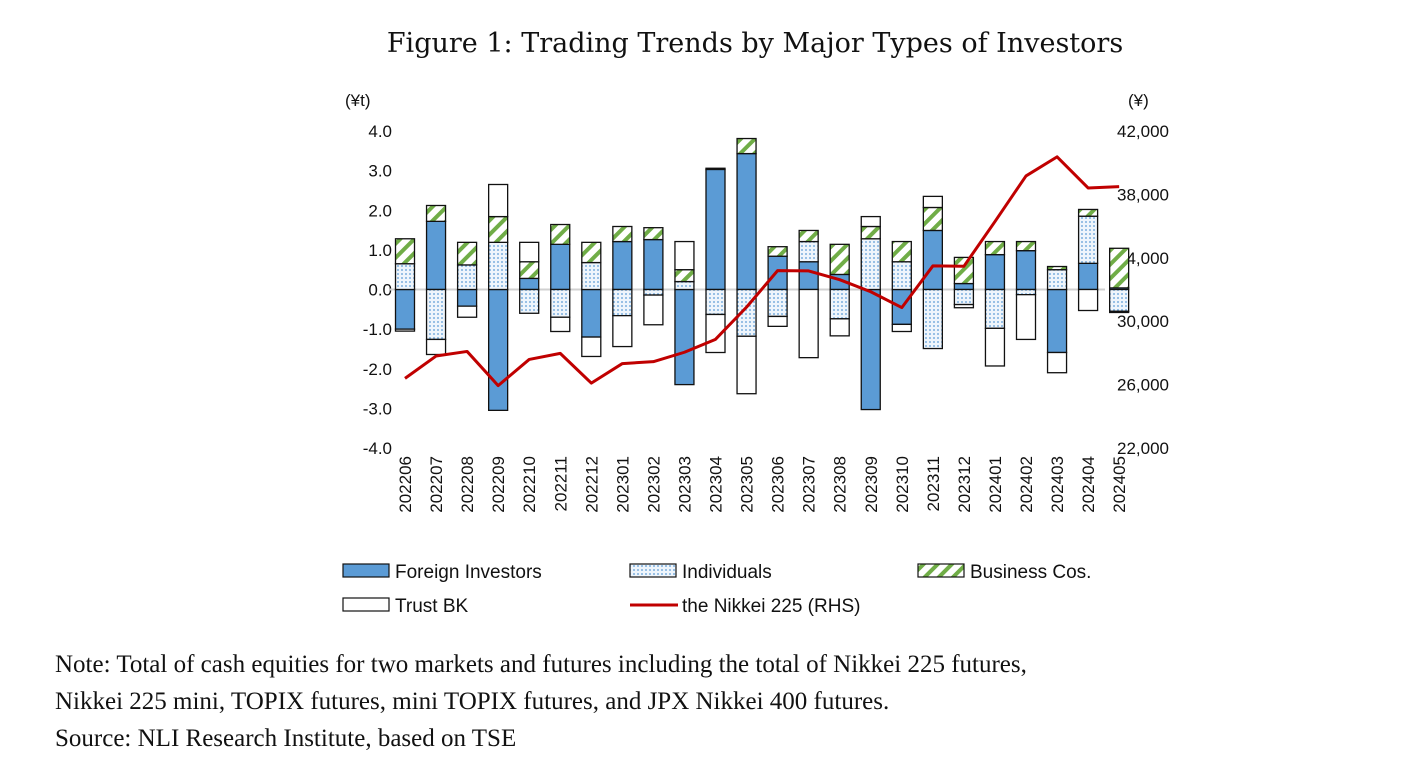 The image size is (1425, 779). I want to click on bar-business-cos--202308, so click(839, 259).